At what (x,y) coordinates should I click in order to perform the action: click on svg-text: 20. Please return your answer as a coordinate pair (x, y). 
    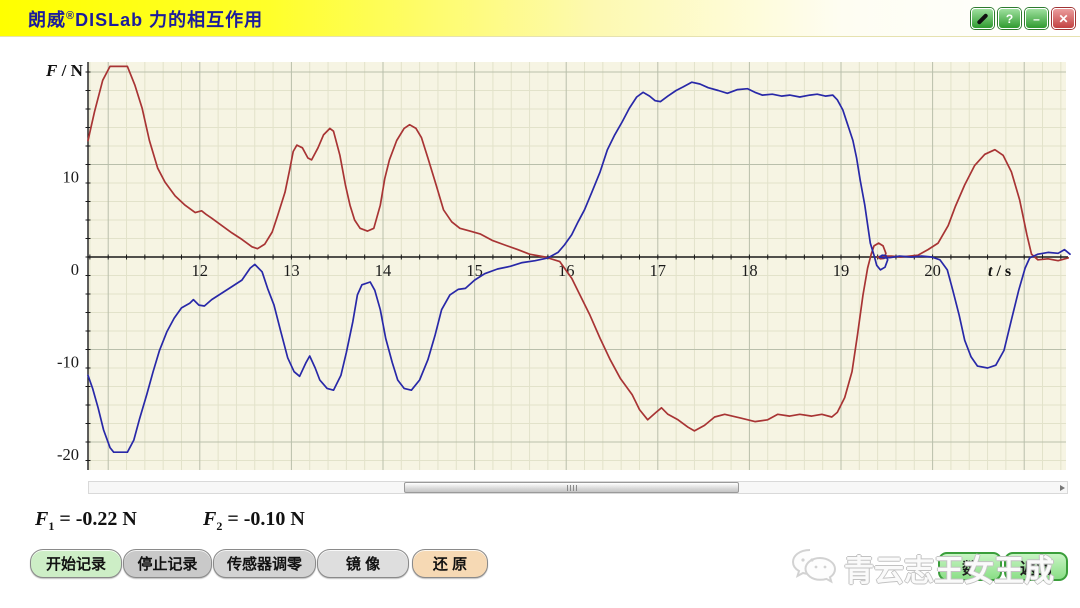
    Looking at the image, I should click on (932, 270).